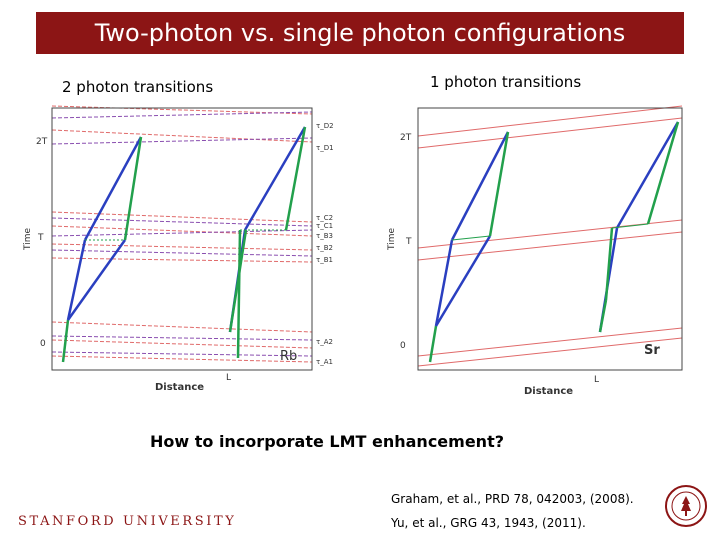  I want to click on two-photon-label: 2 photon transitions, so click(138, 87).